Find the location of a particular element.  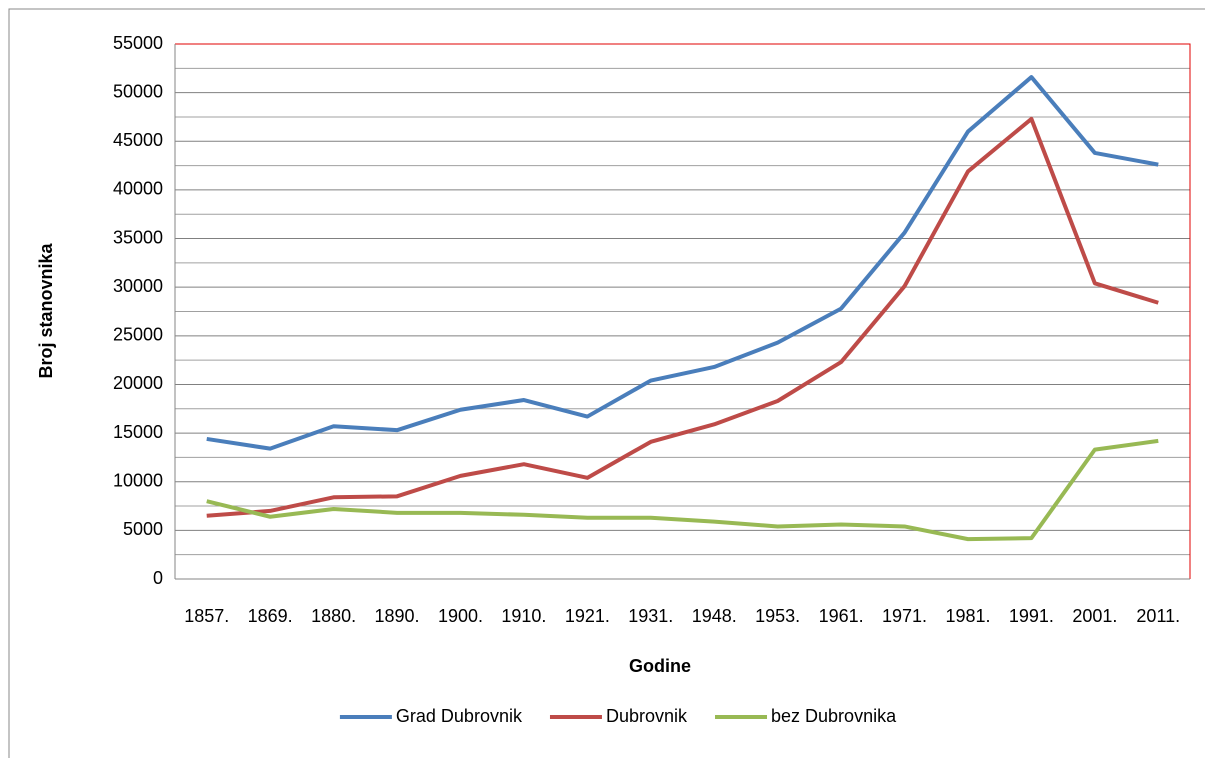

x-tick-label: 1991. is located at coordinates (1031, 616).